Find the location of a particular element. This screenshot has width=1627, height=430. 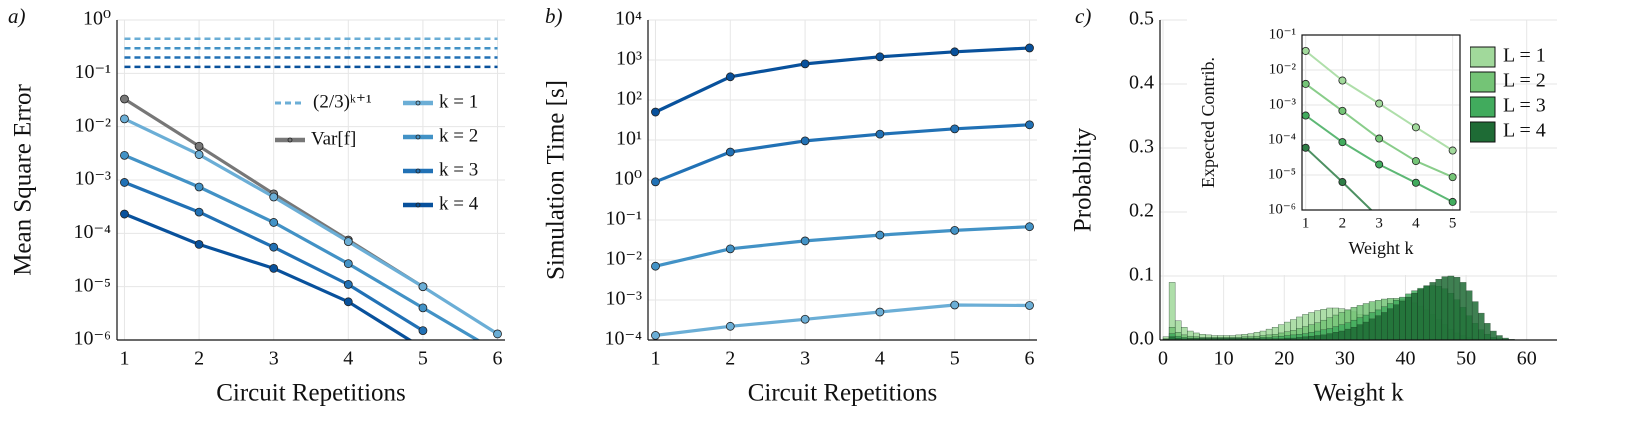

legend-label: k = 1 is located at coordinates (458, 101).